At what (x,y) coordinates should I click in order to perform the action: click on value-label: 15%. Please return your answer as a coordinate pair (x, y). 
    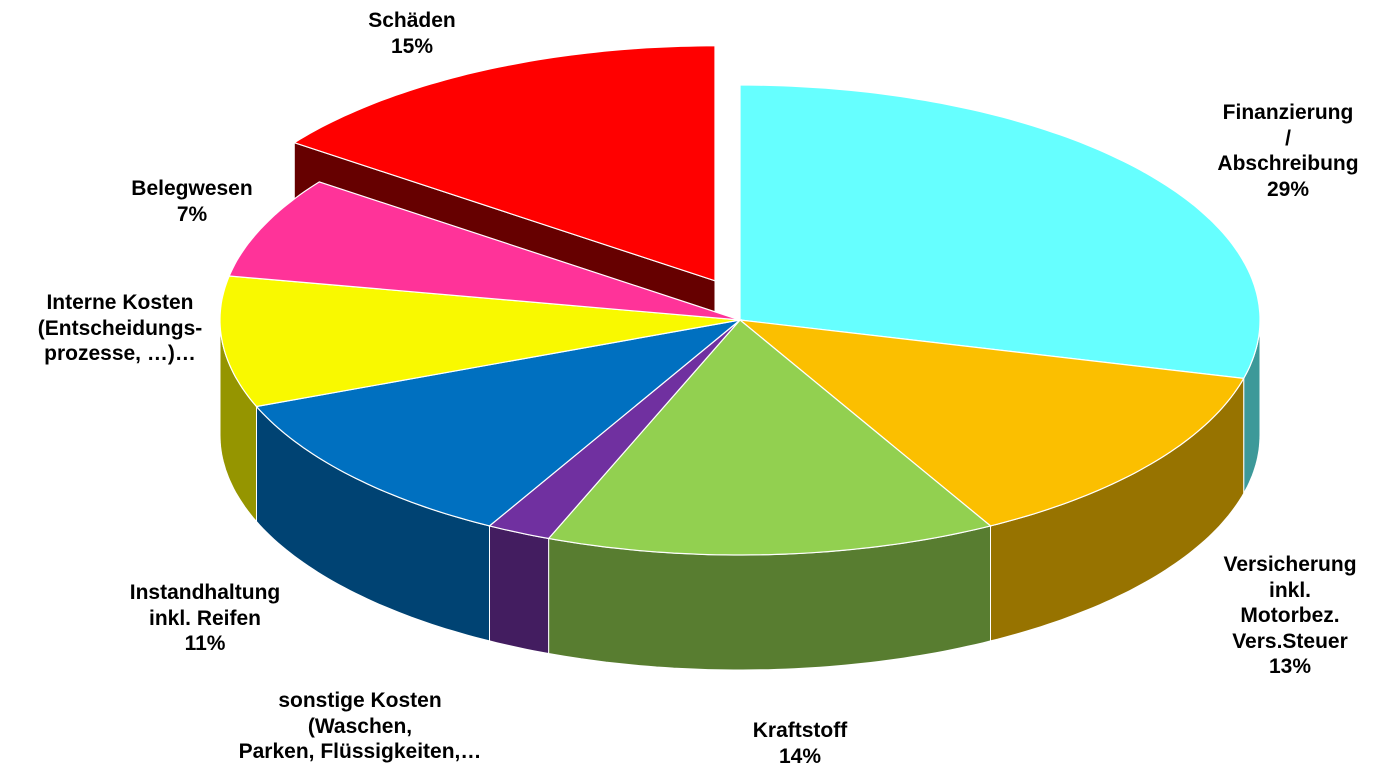
    Looking at the image, I should click on (412, 46).